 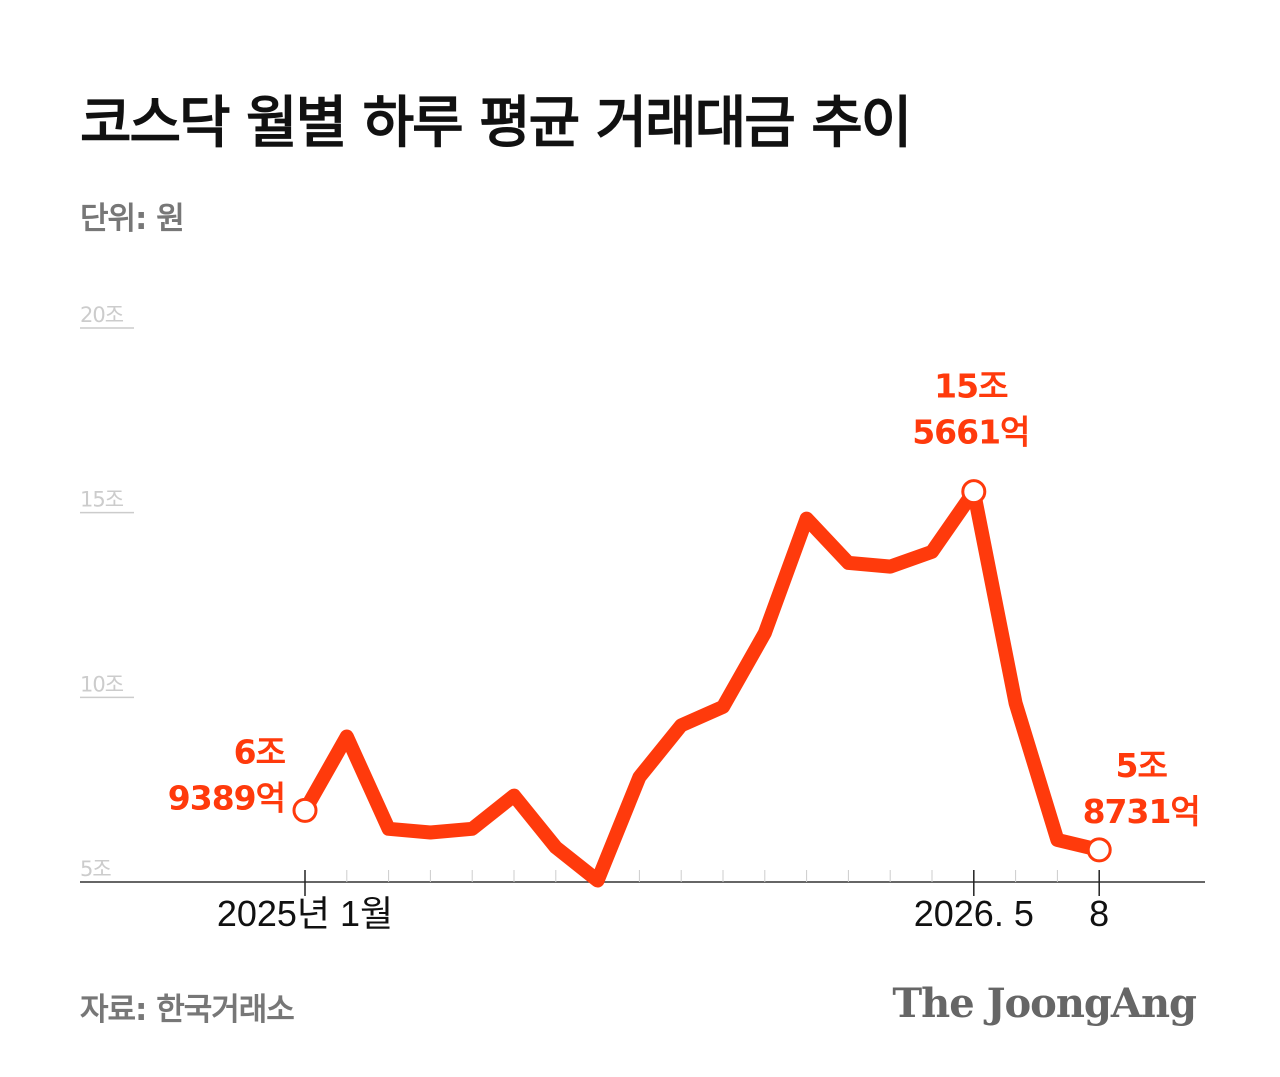 I want to click on chart-title: 코스닥 월별 하루 평균 거래대금 추이, so click(x=496, y=123).